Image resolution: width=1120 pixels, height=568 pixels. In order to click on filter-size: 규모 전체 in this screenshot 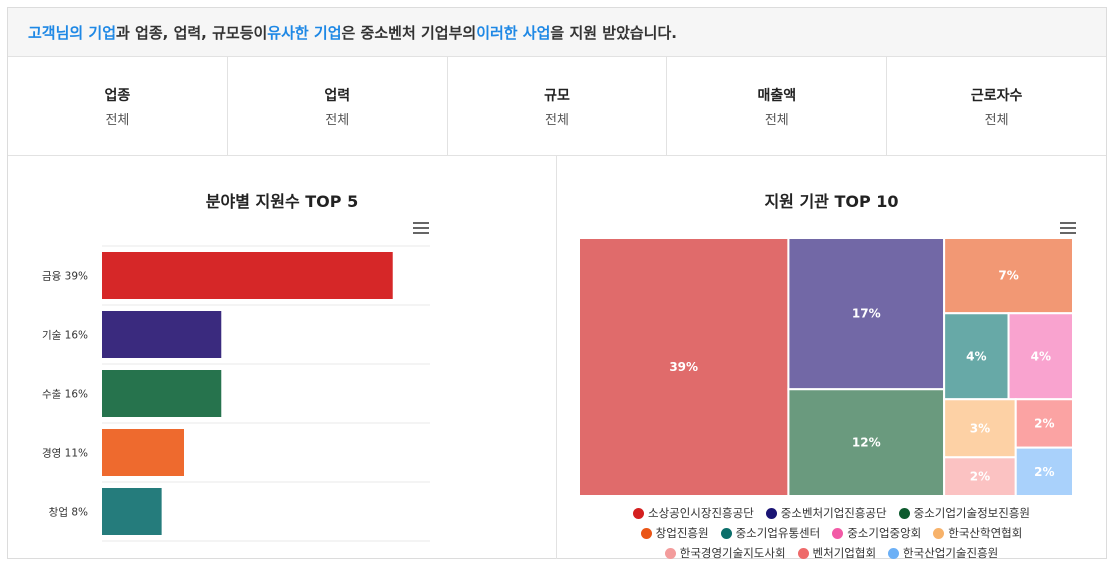, I will do `click(558, 106)`.